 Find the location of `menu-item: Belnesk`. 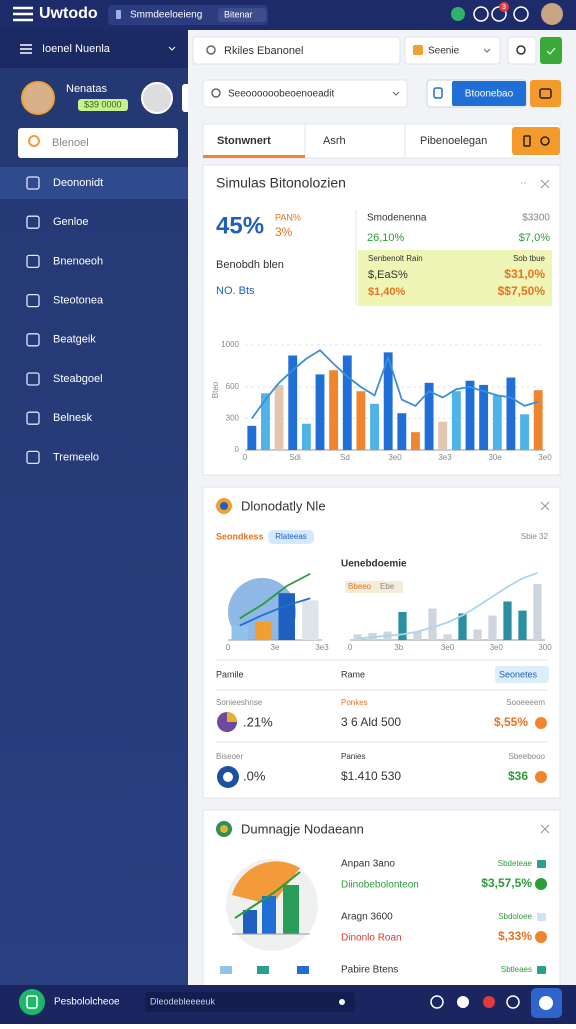

menu-item: Belnesk is located at coordinates (73, 418).